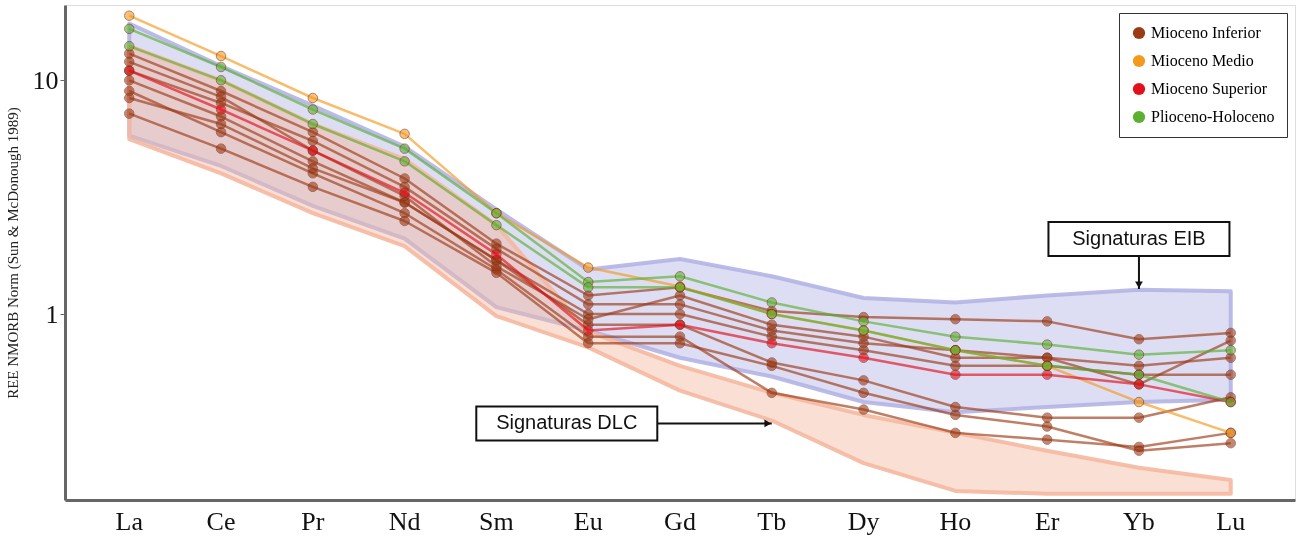 Image resolution: width=1300 pixels, height=539 pixels. I want to click on y-tick-label: 10, so click(45, 80).